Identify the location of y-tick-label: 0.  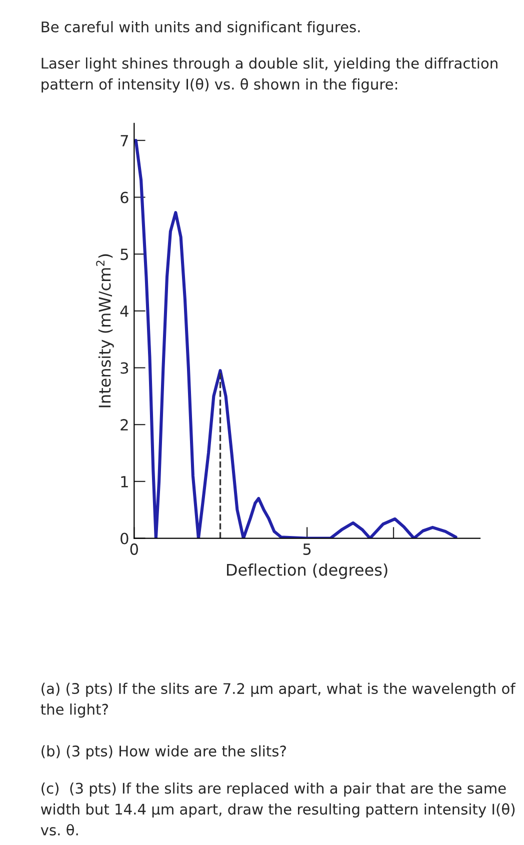
(124, 538).